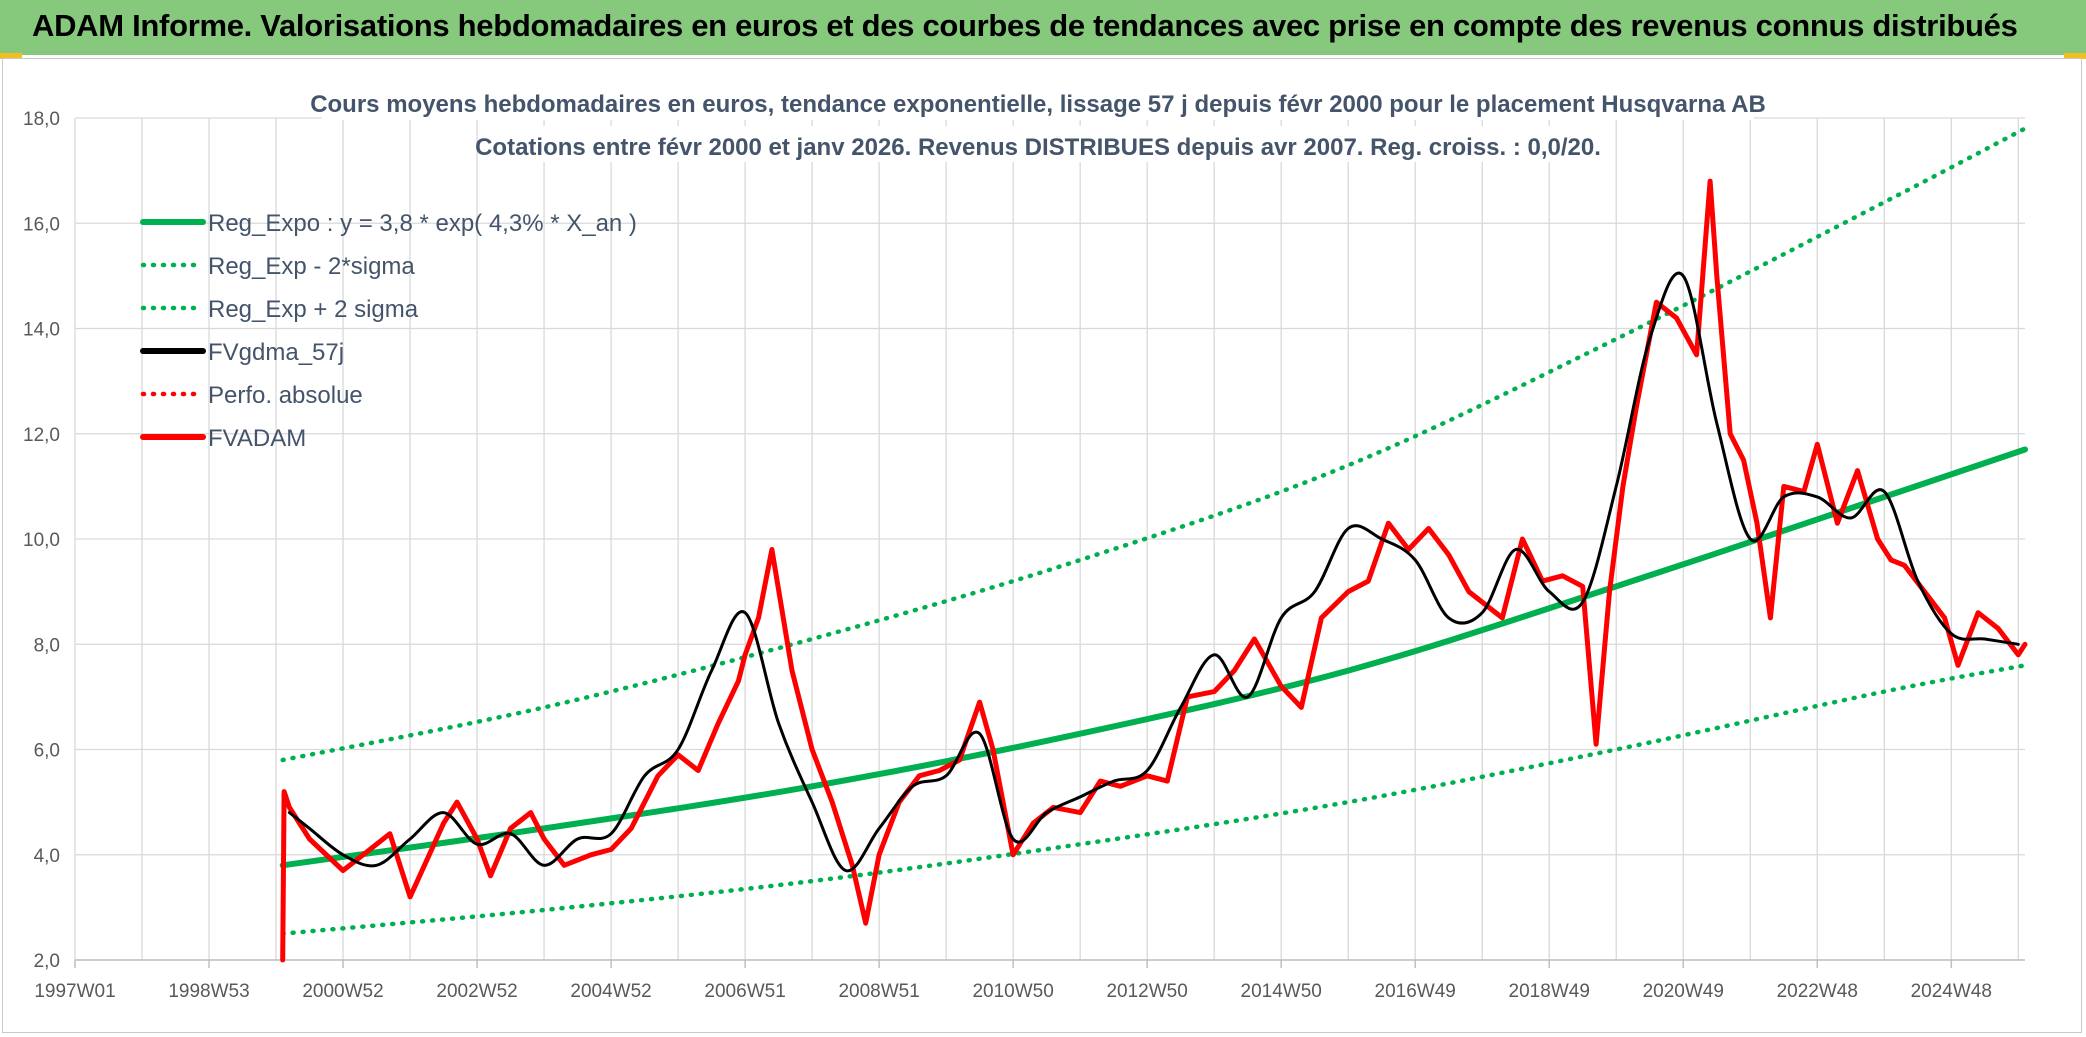 The height and width of the screenshot is (1037, 2086). Describe the element at coordinates (1281, 991) in the screenshot. I see `x-tick-label: 2014W50` at that location.